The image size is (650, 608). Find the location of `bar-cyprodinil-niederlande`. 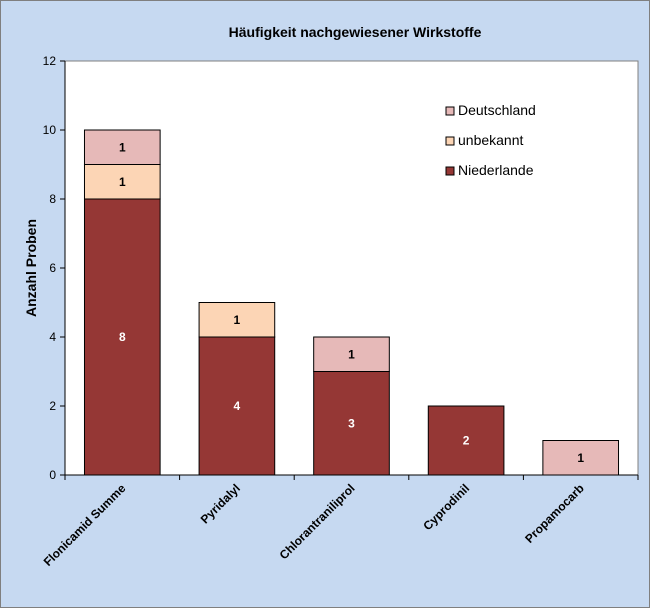

bar-cyprodinil-niederlande is located at coordinates (466, 440).